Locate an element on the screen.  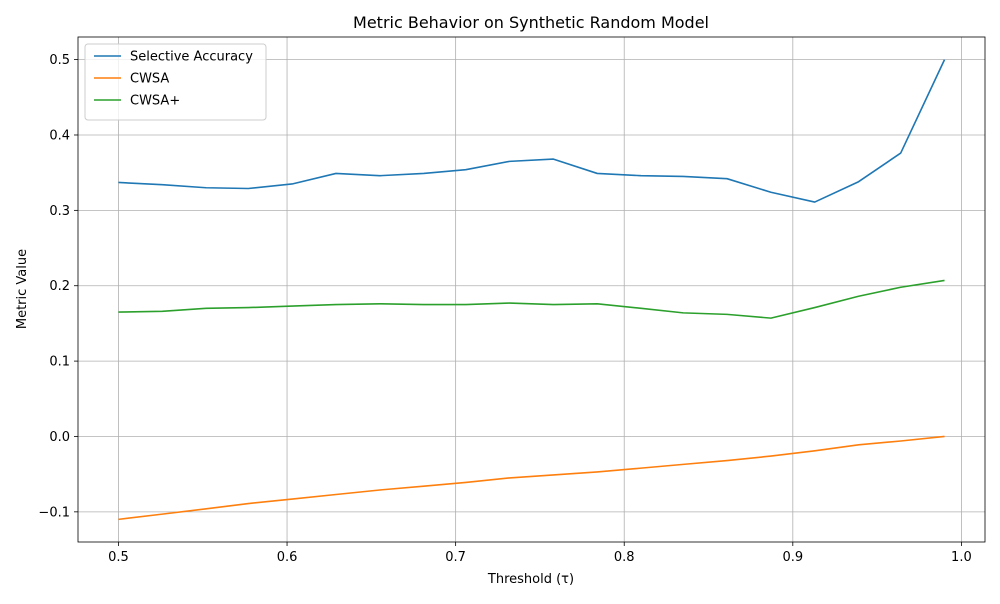
legend-label: Selective Accuracy is located at coordinates (191, 57).